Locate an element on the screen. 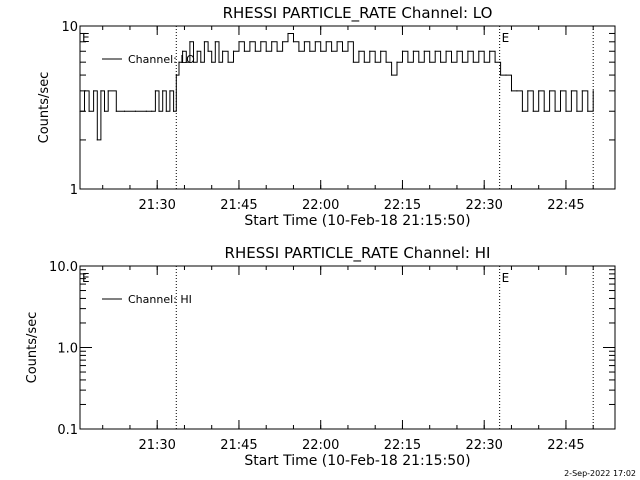 Image resolution: width=640 pixels, height=480 pixels. chart-title: RHESSI PARTICLE_RATE Channel: LO is located at coordinates (358, 13).